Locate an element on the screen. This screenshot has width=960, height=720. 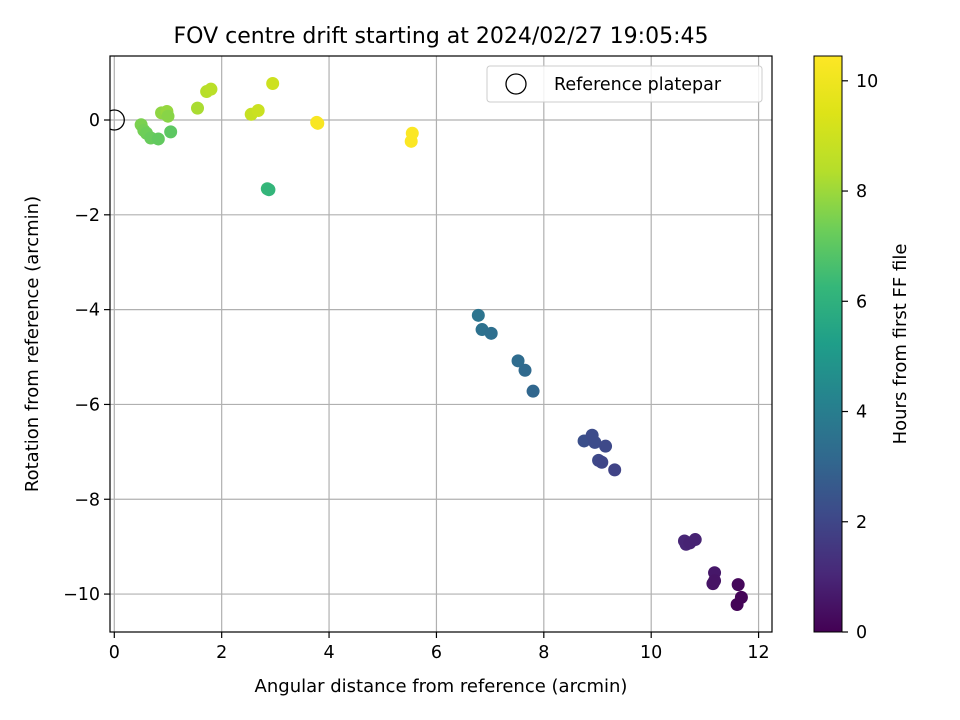
colorbar-tick-label: 10 is located at coordinates (867, 82).